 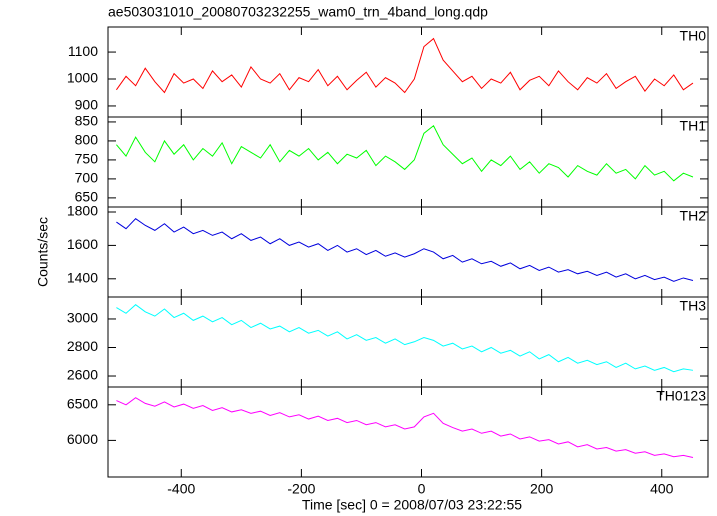 What do you see at coordinates (662, 489) in the screenshot?
I see `x-tick-label: 400` at bounding box center [662, 489].